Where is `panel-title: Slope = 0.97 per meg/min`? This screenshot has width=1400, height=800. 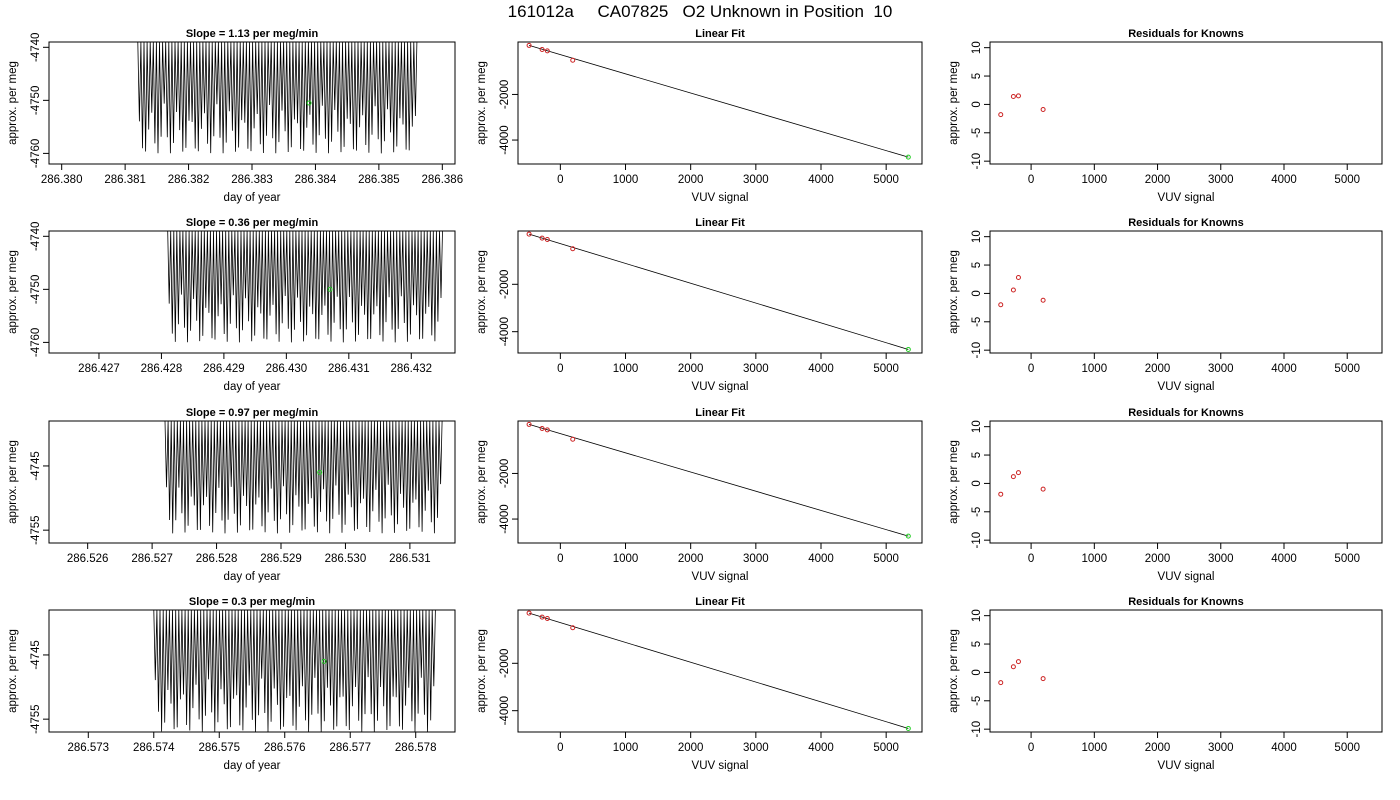
panel-title: Slope = 0.97 per meg/min is located at coordinates (252, 413).